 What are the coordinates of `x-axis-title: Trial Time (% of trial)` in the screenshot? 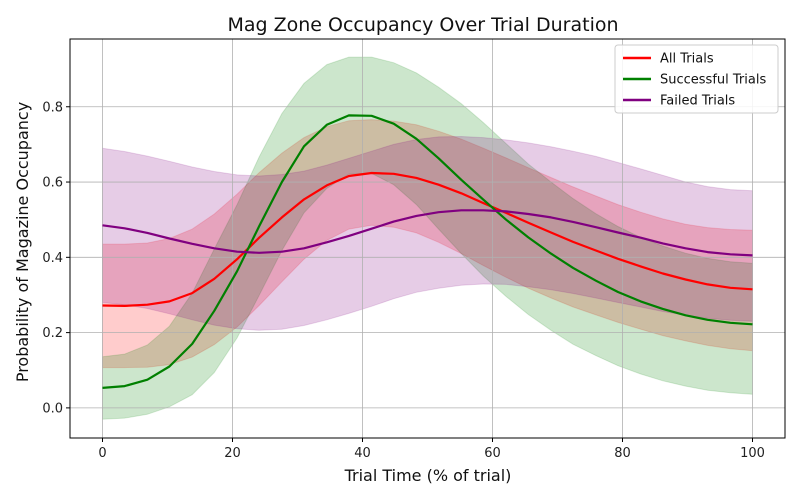 It's located at (428, 475).